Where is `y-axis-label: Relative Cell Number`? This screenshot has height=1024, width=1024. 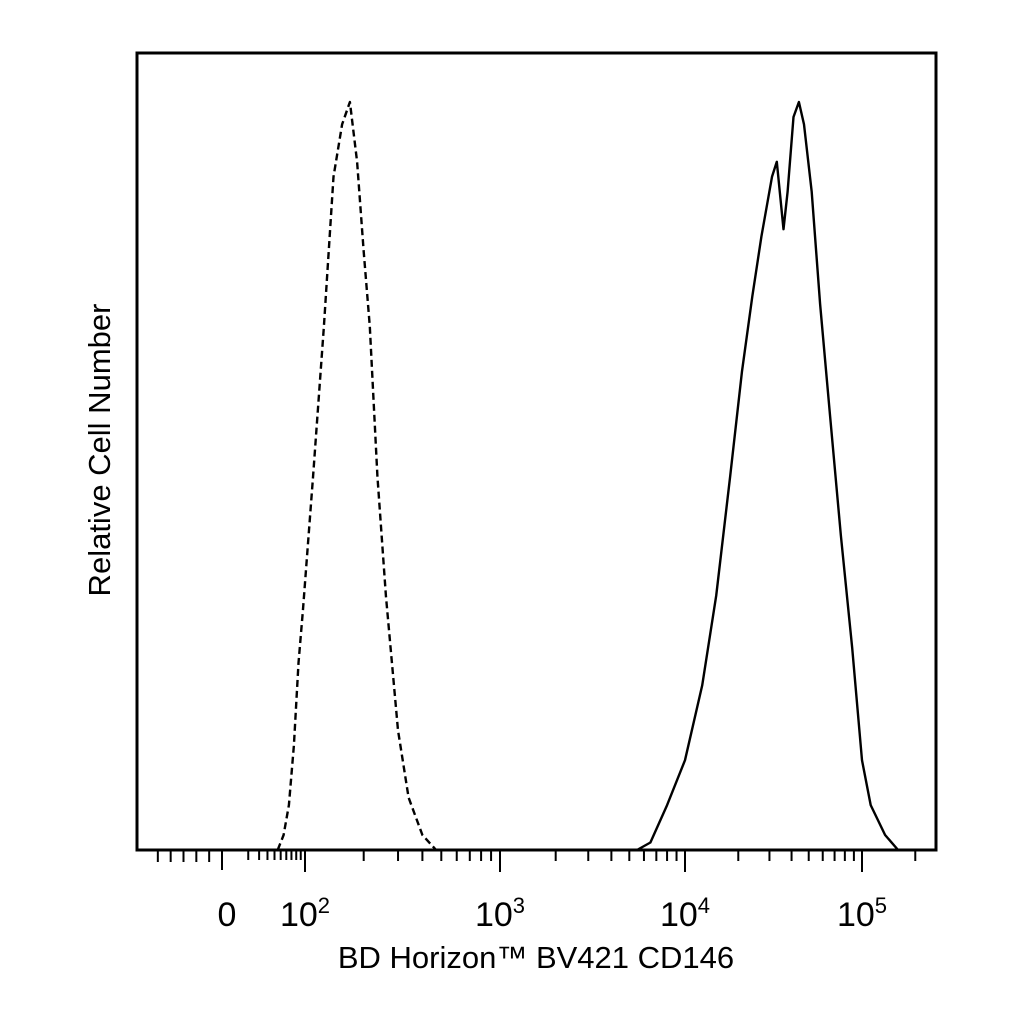
y-axis-label: Relative Cell Number is located at coordinates (99, 450).